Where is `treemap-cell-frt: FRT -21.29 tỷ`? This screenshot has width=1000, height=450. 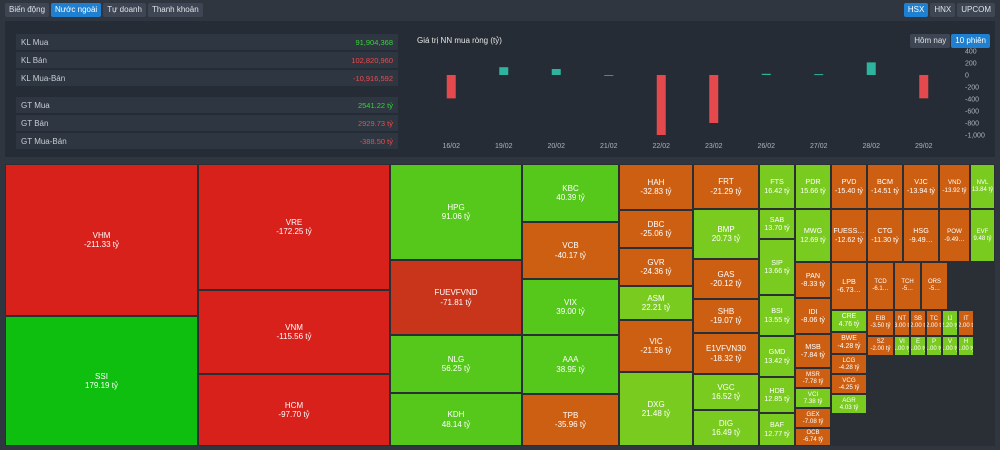
treemap-cell-frt: FRT -21.29 tỷ is located at coordinates (726, 186).